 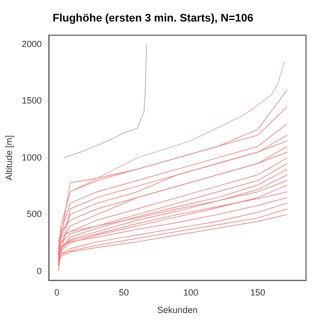 I want to click on x-axis-title: Sekunden, so click(x=177, y=310).